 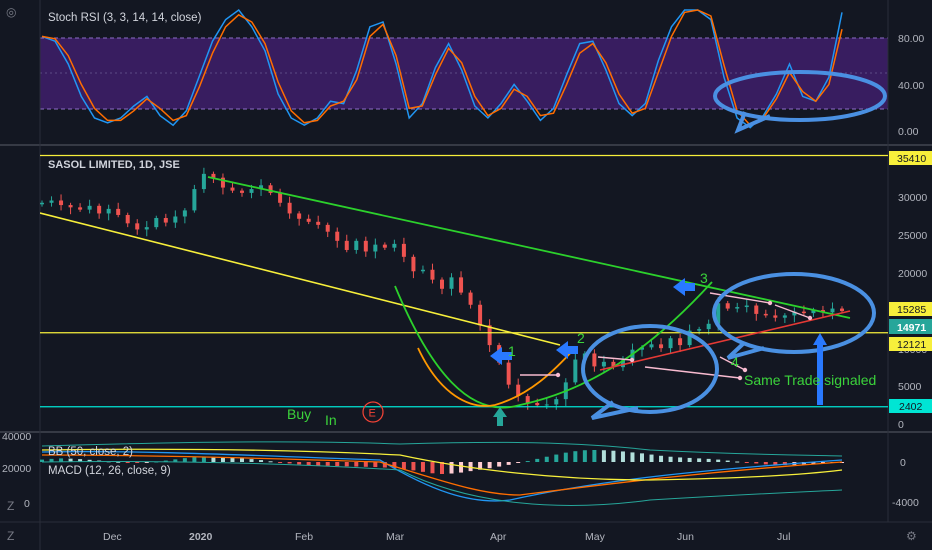 What do you see at coordinates (304, 537) in the screenshot?
I see `x-tick-feb: Feb` at bounding box center [304, 537].